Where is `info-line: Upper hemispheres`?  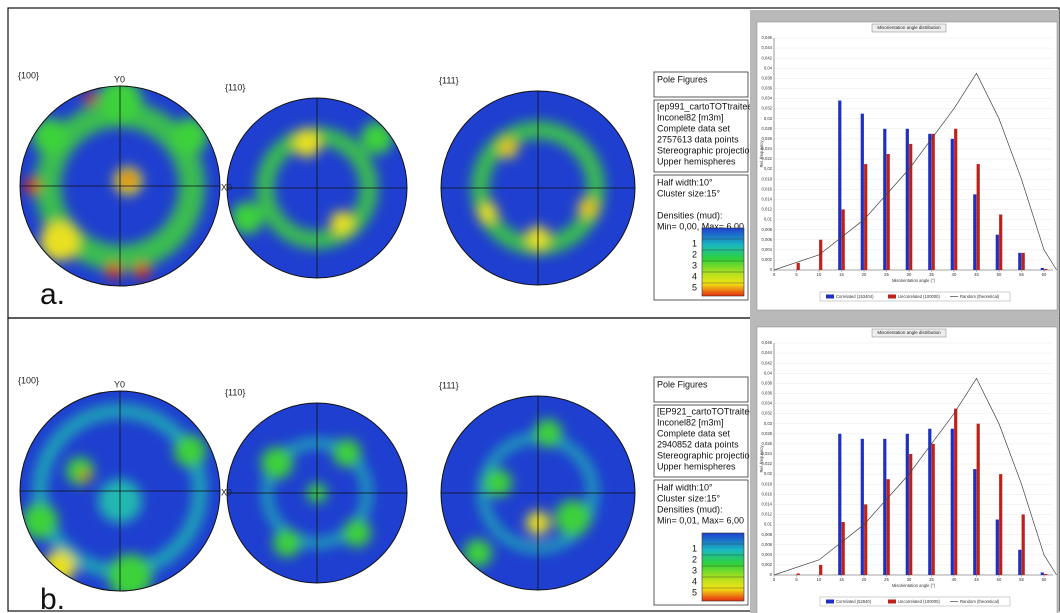
info-line: Upper hemispheres is located at coordinates (696, 161).